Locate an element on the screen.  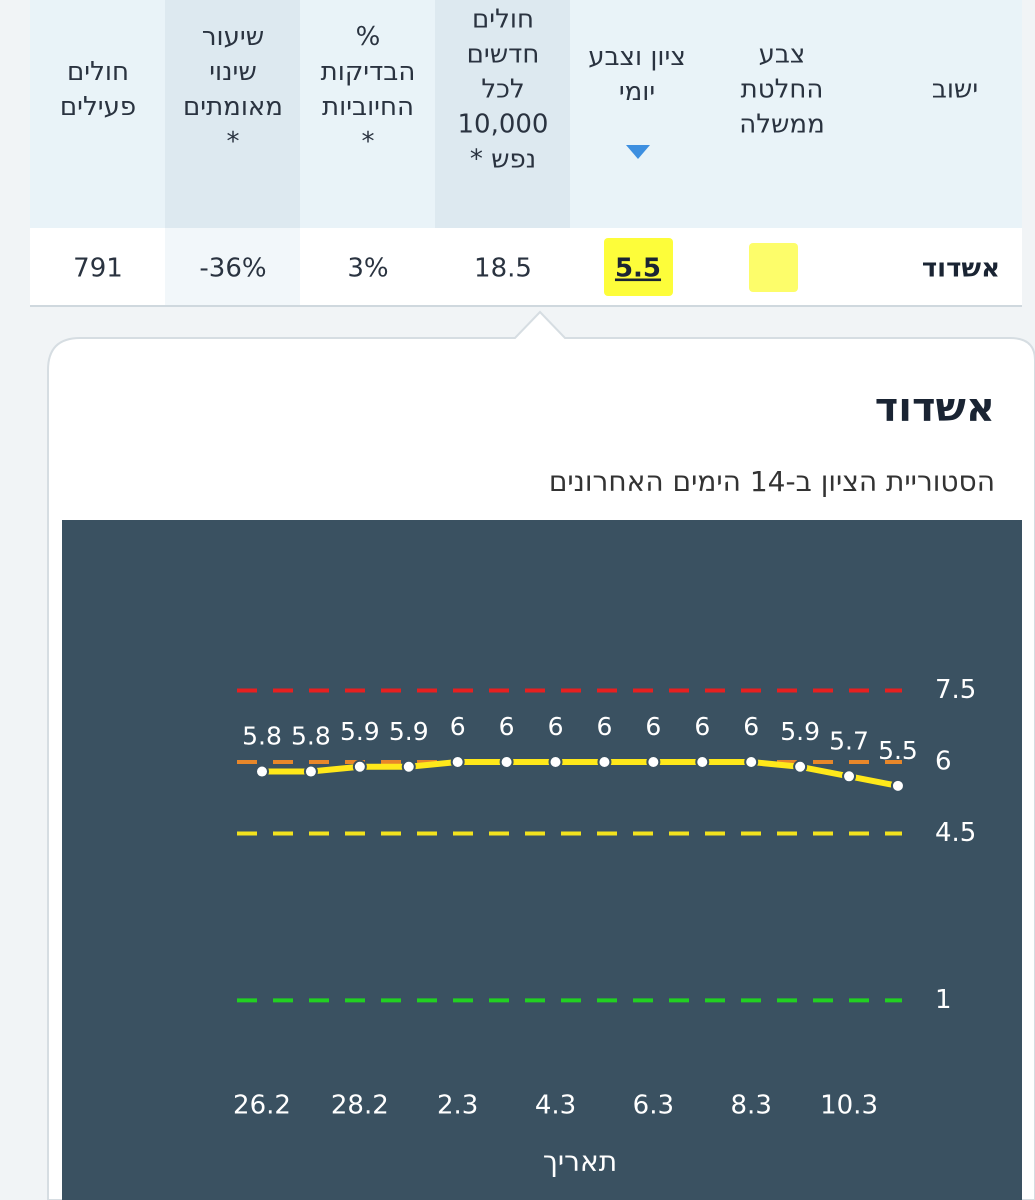
header-text: ישוב is located at coordinates (955, 90).